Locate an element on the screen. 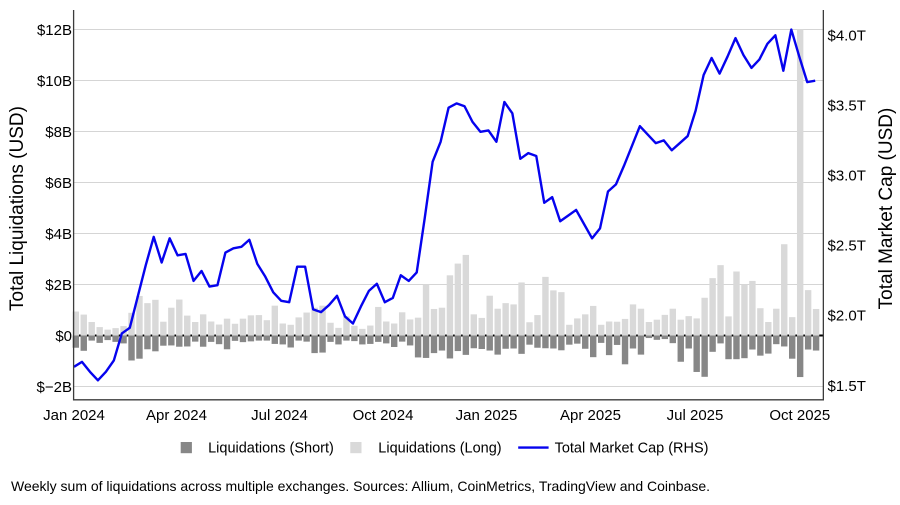 This screenshot has width=900, height=505. svg-text: $2.5T is located at coordinates (847, 246).